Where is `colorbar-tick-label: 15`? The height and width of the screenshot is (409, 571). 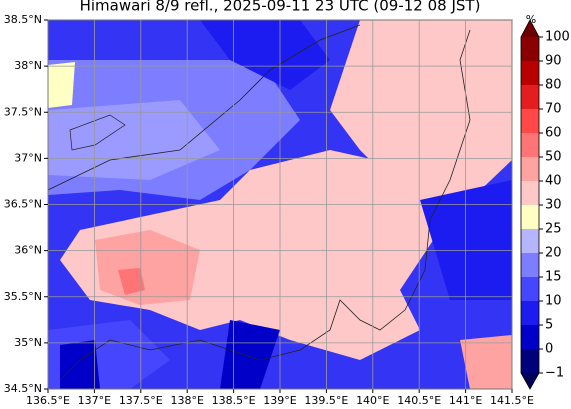 colorbar-tick-label: 15 is located at coordinates (553, 277).